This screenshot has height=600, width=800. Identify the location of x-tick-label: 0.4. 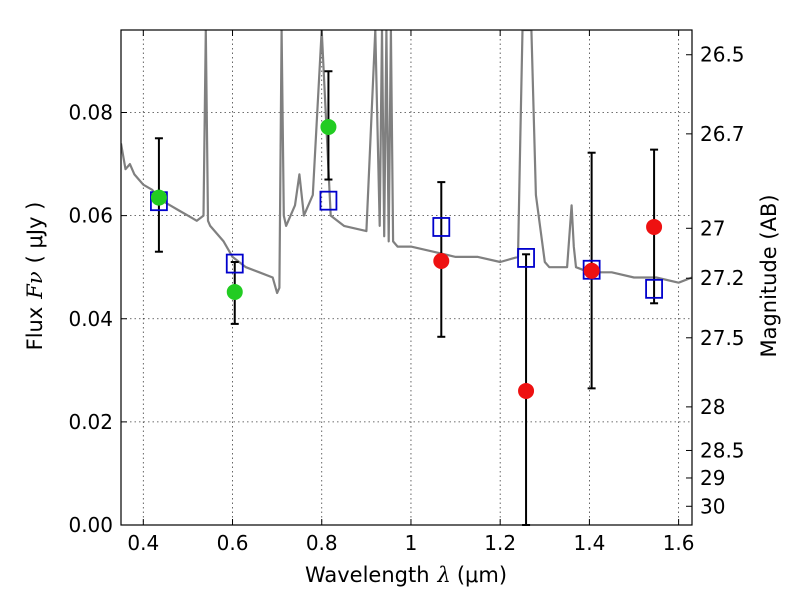
(143, 543).